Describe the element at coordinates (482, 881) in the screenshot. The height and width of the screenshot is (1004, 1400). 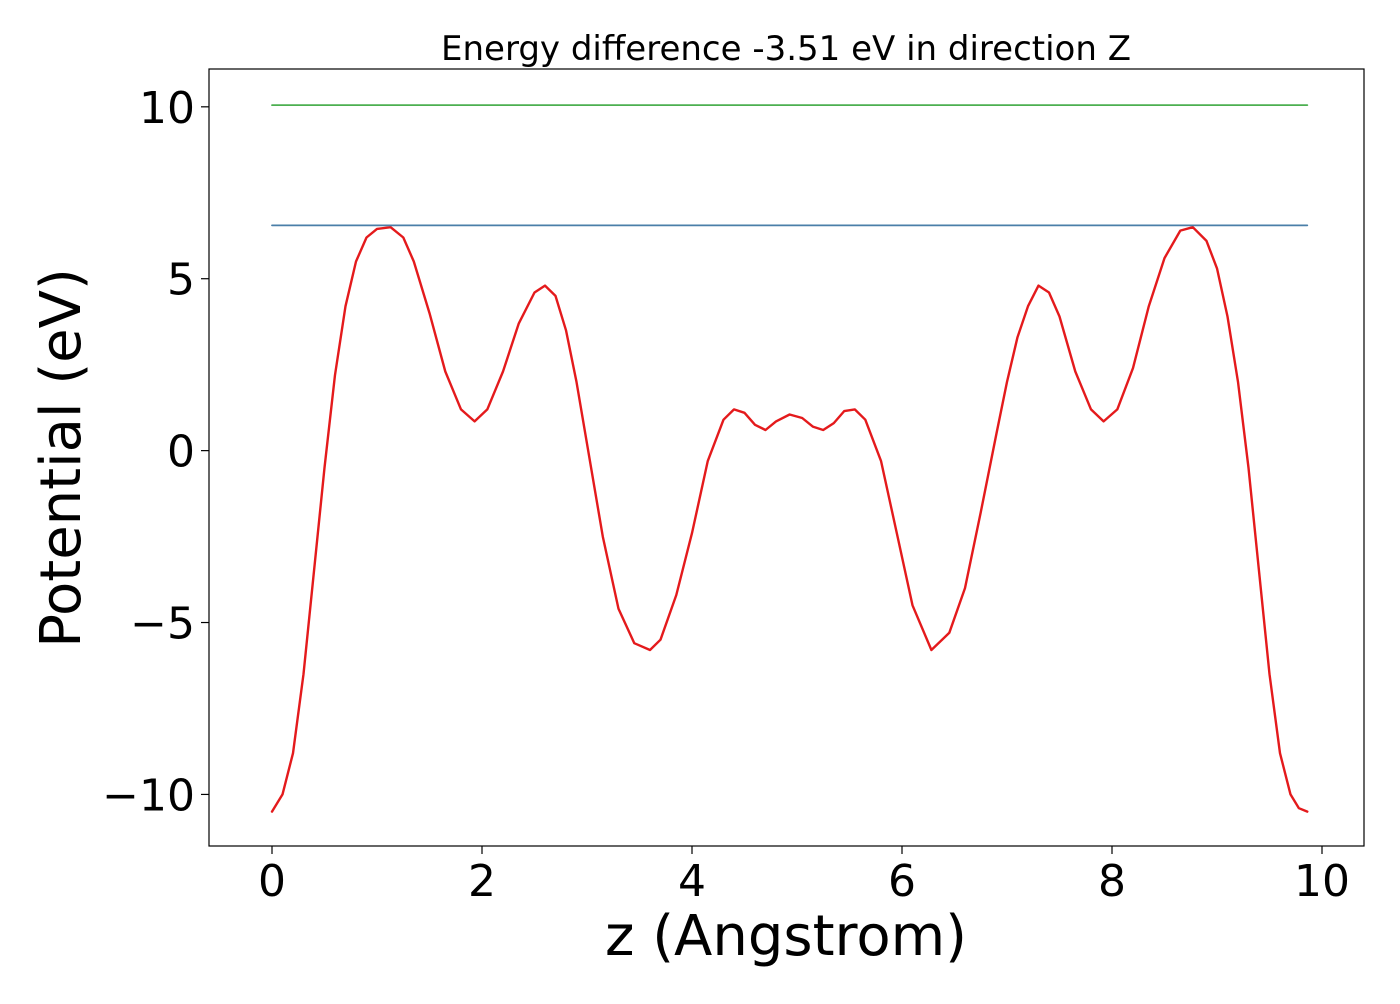
I see `x-tick-label: 2` at that location.